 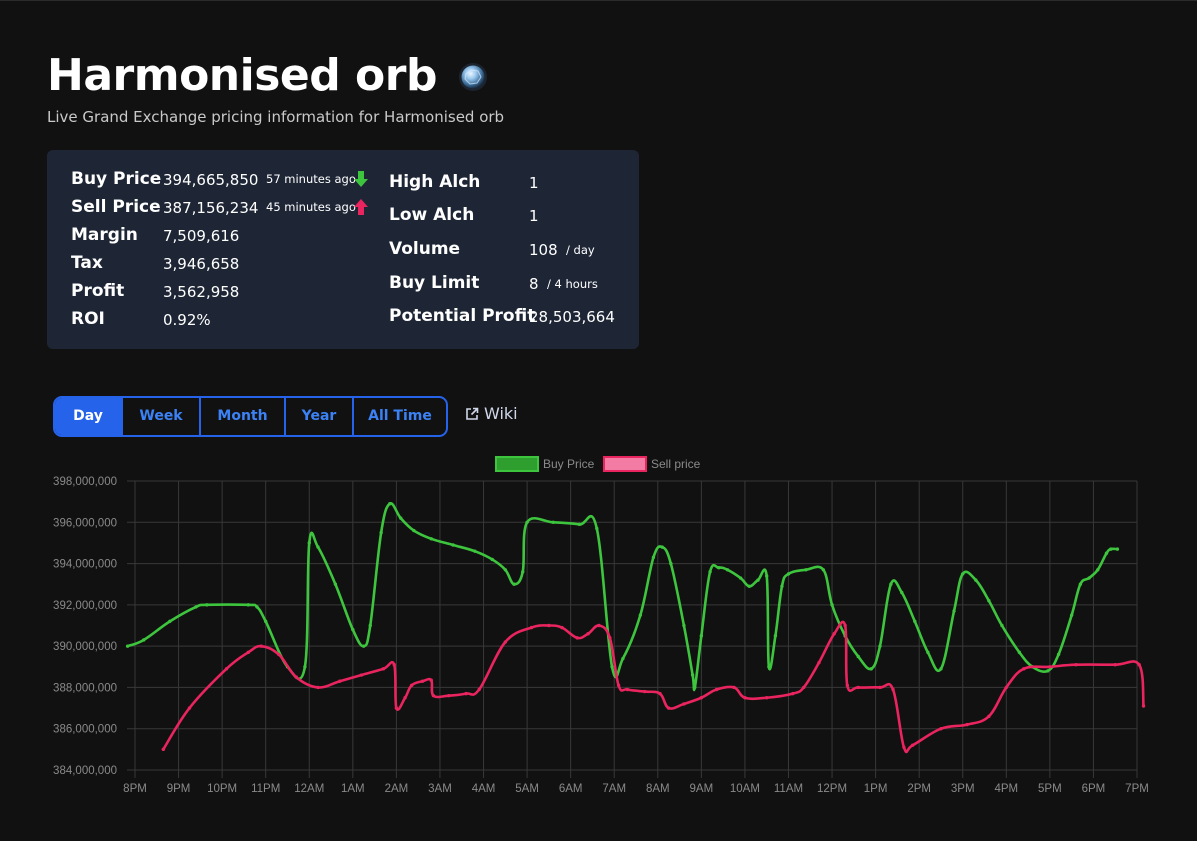 I want to click on wiki-link-label: Wiki, so click(x=501, y=413).